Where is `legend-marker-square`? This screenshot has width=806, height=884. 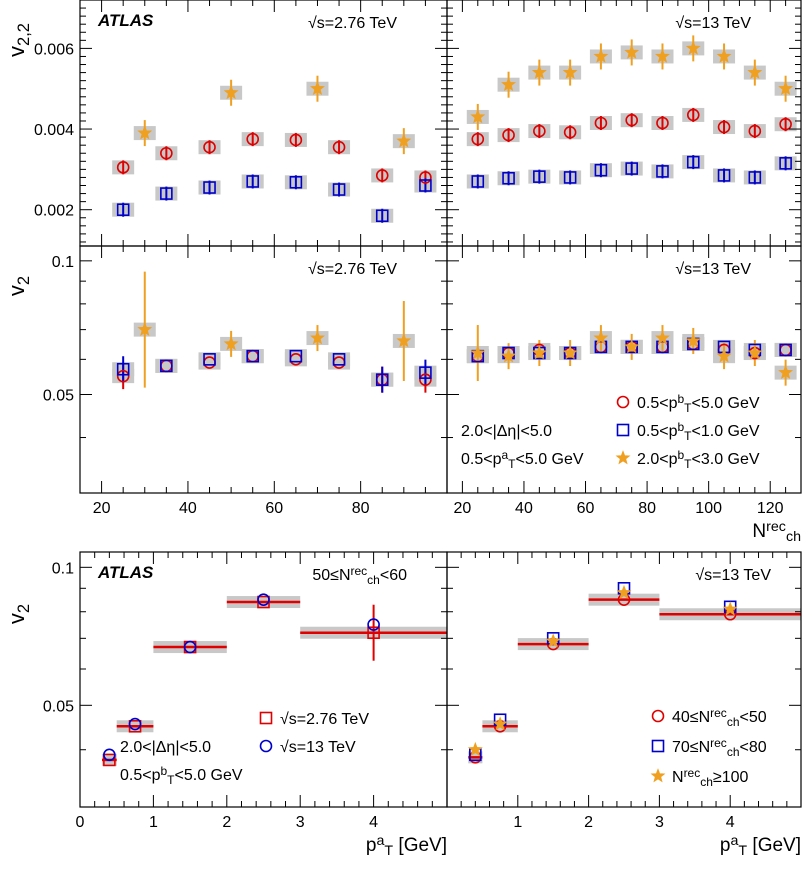
legend-marker-square is located at coordinates (266, 718).